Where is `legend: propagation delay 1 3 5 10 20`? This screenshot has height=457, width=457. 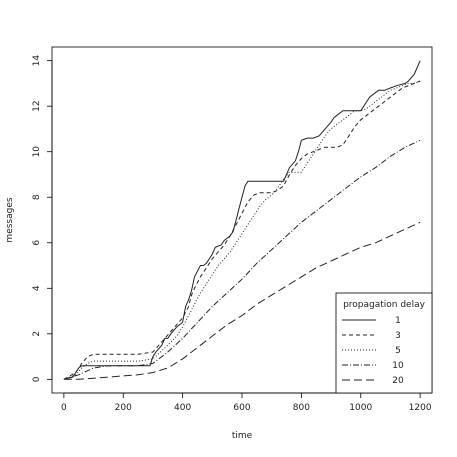 legend: propagation delay 1 3 5 10 20 is located at coordinates (384, 343).